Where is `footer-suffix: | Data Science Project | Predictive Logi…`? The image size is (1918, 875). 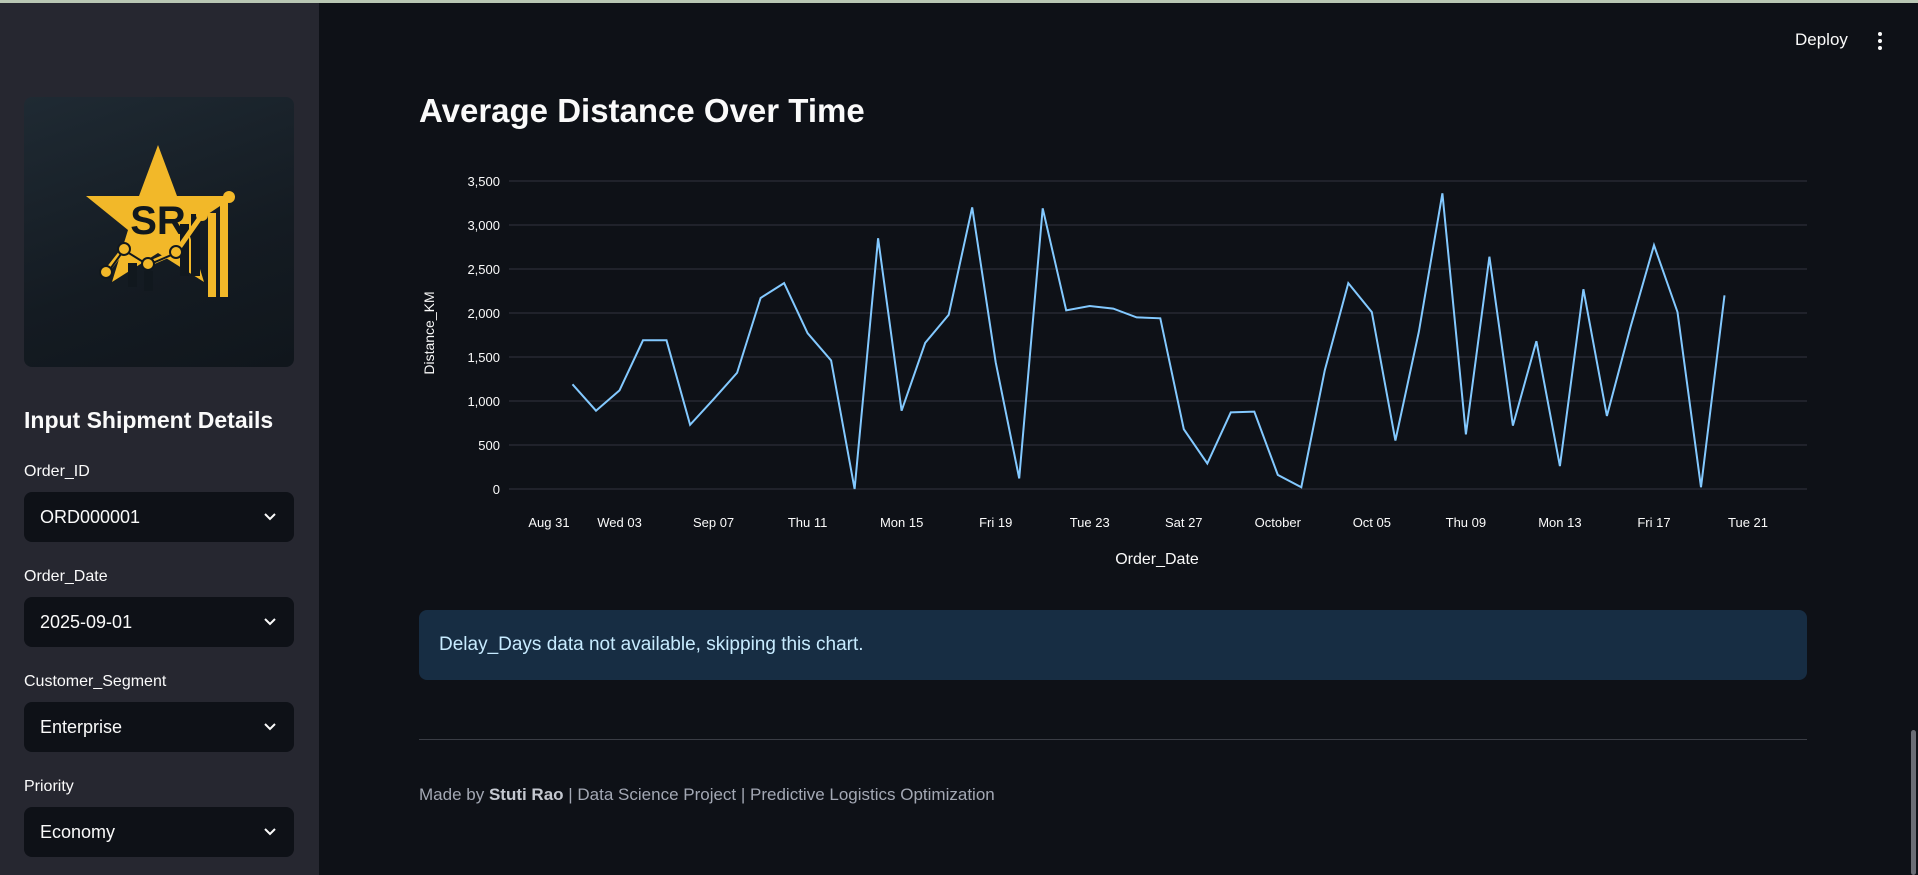 footer-suffix: | Data Science Project | Predictive Logi… is located at coordinates (779, 794).